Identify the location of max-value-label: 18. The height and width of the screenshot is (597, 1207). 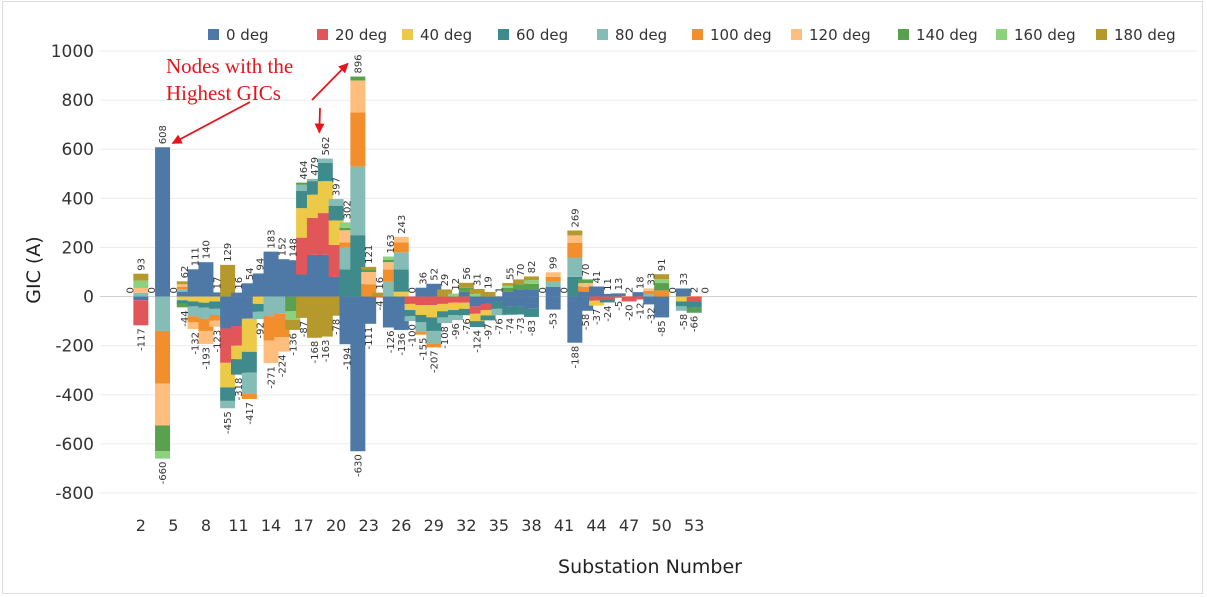
(640, 282).